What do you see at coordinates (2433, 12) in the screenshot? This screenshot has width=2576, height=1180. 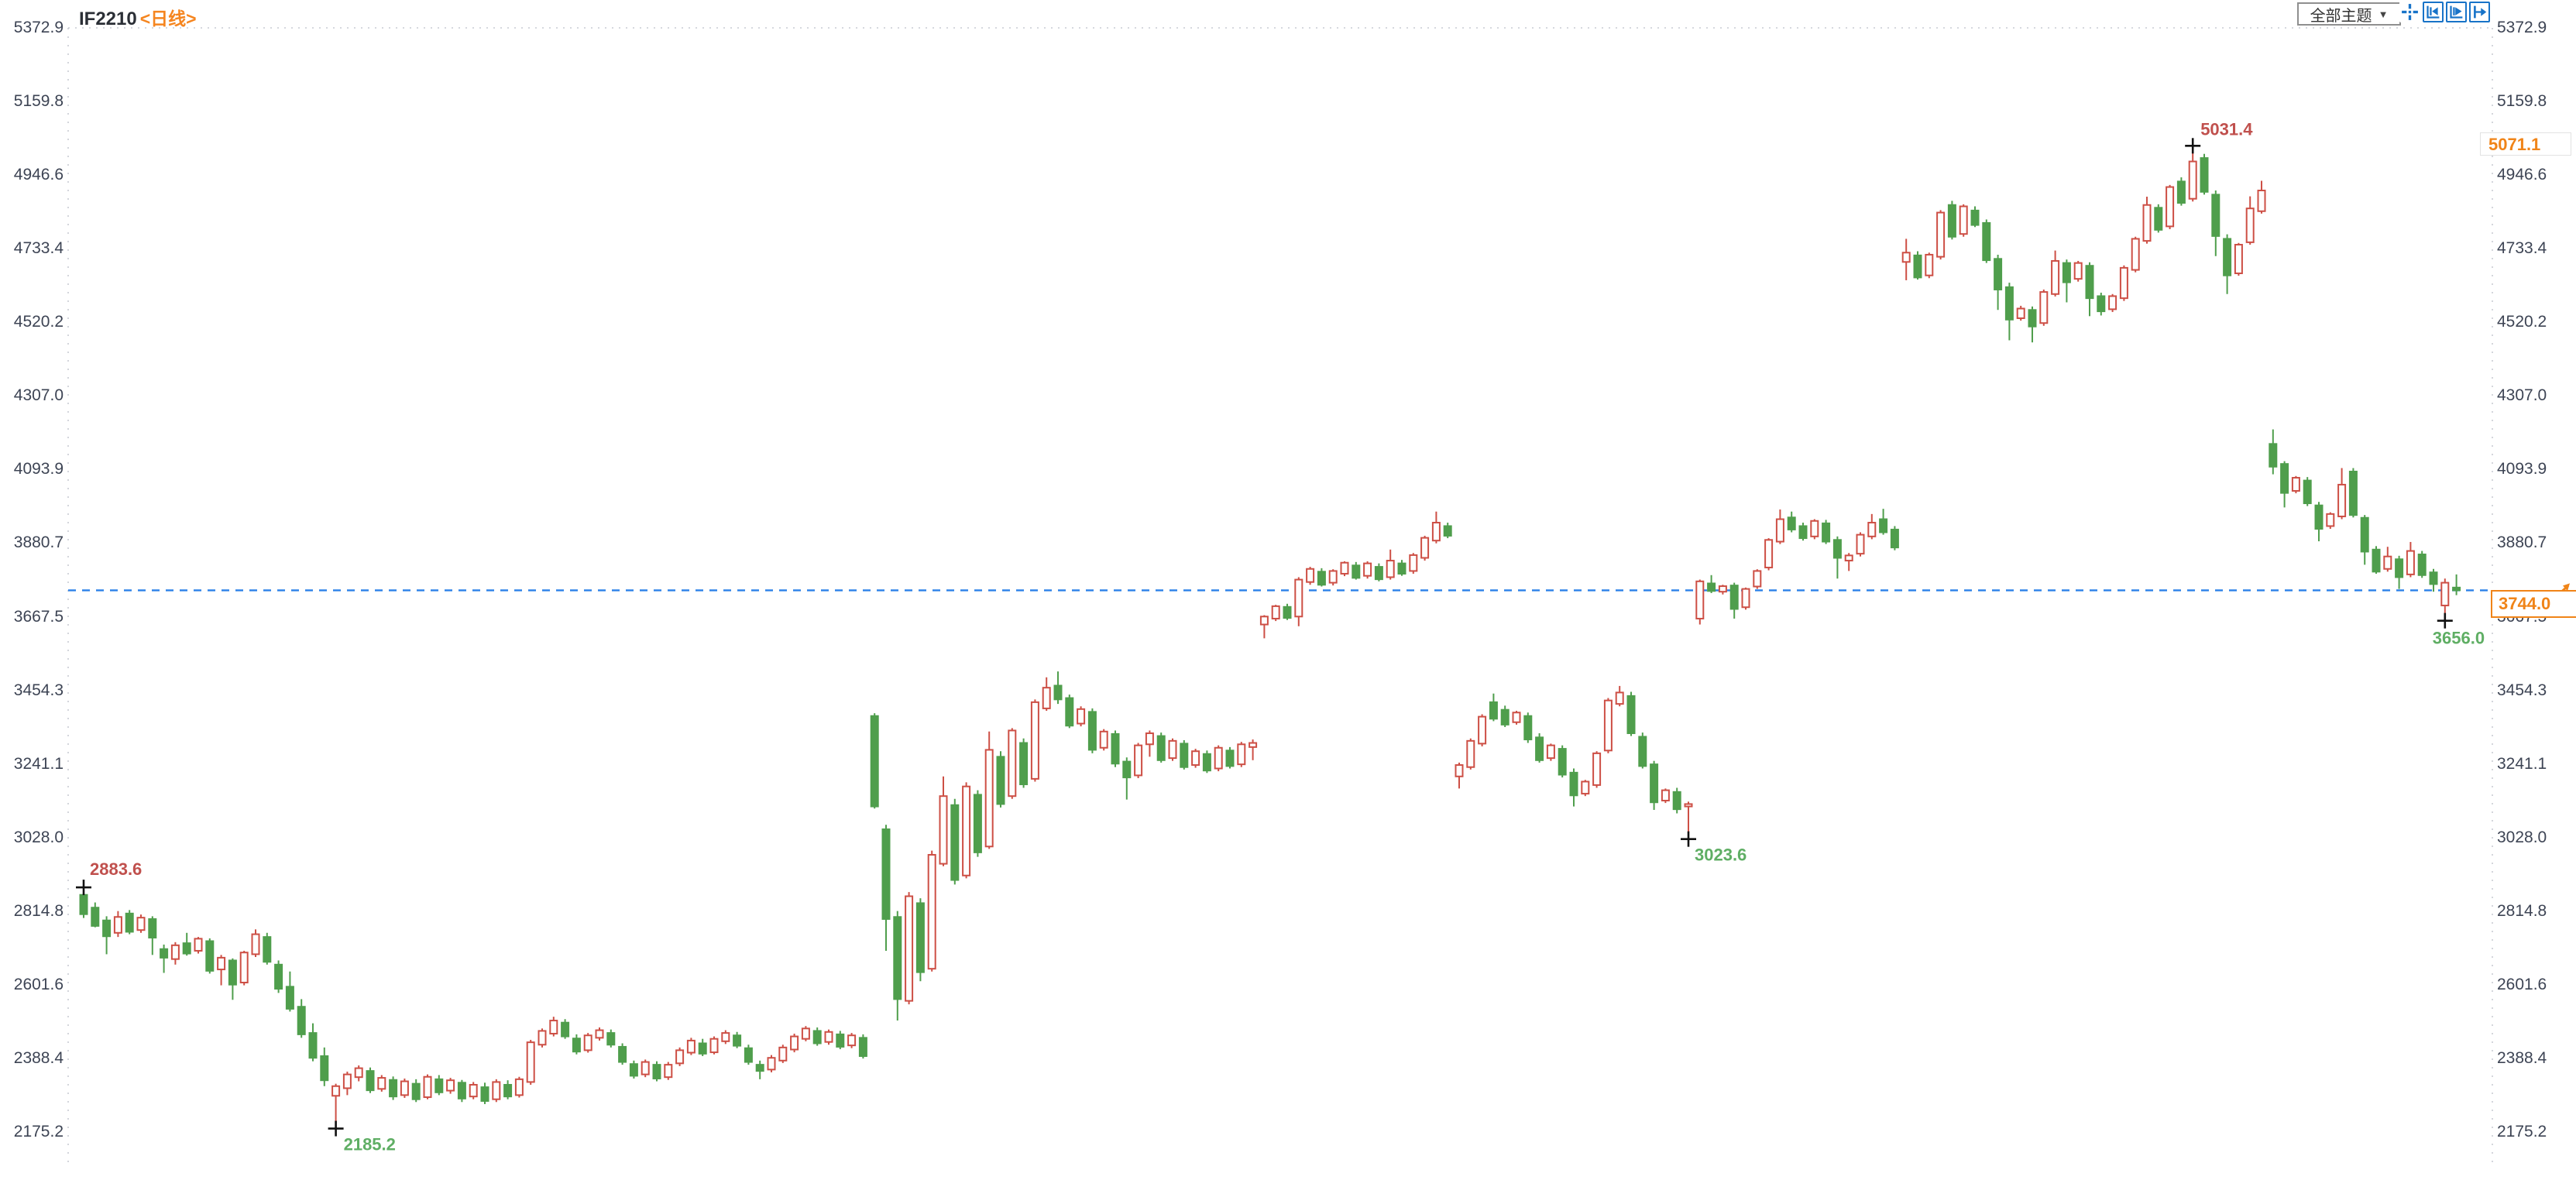 I see `jump-to-start-button` at bounding box center [2433, 12].